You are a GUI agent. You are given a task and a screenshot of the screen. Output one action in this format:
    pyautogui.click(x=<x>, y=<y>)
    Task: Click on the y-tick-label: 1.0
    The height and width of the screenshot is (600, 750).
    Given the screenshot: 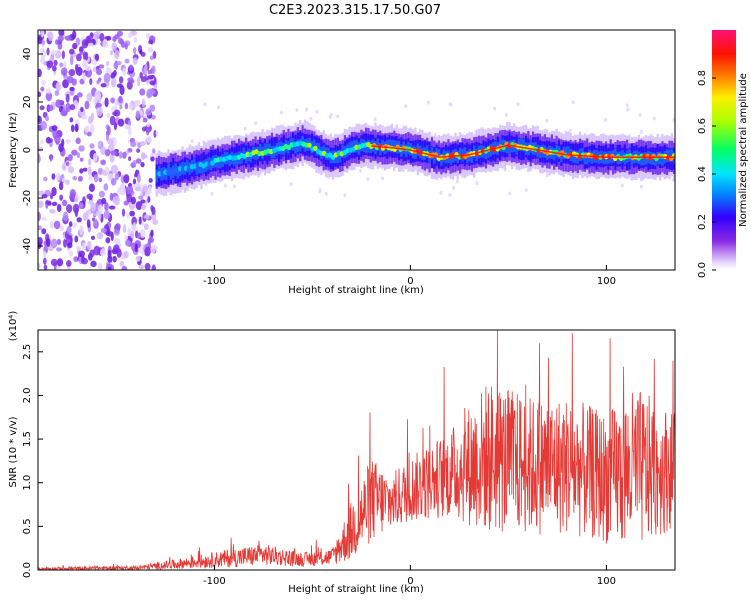 What is the action you would take?
    pyautogui.click(x=27, y=483)
    